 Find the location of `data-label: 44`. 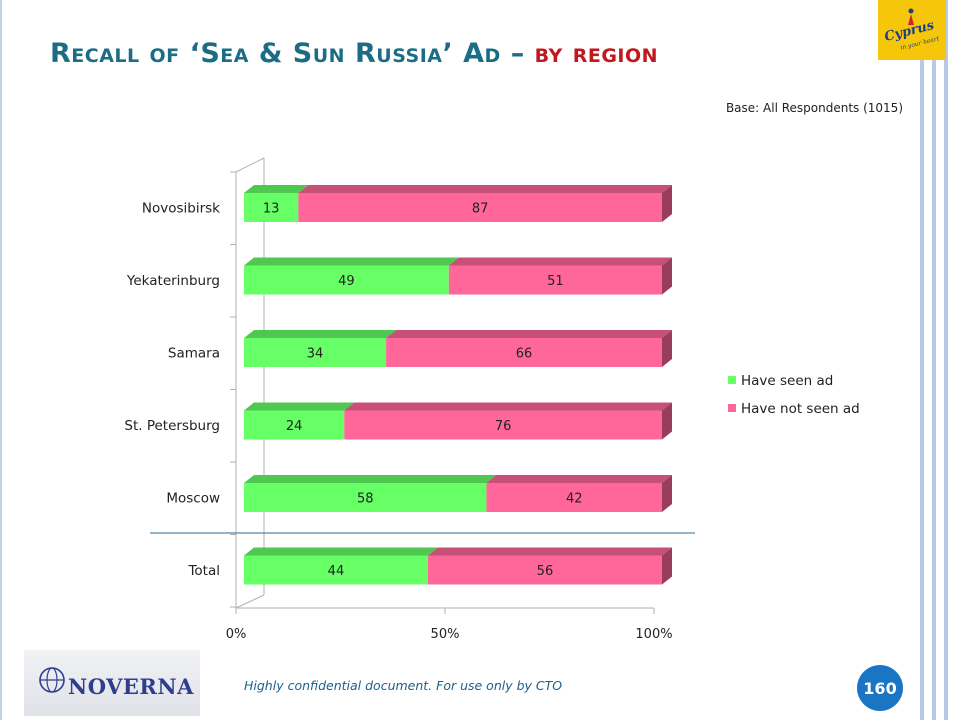

data-label: 44 is located at coordinates (336, 571).